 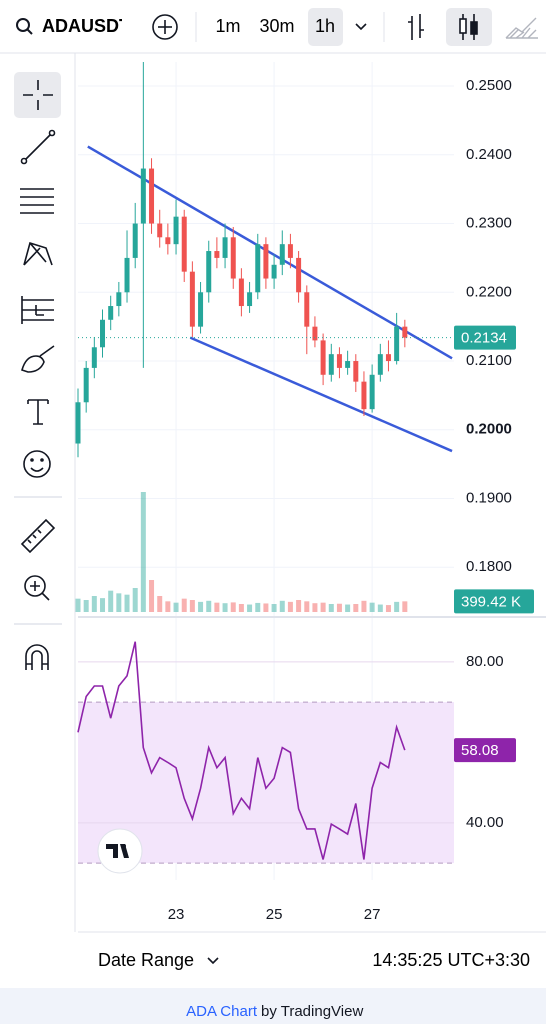 I want to click on interval-selected-bg, so click(x=325, y=27).